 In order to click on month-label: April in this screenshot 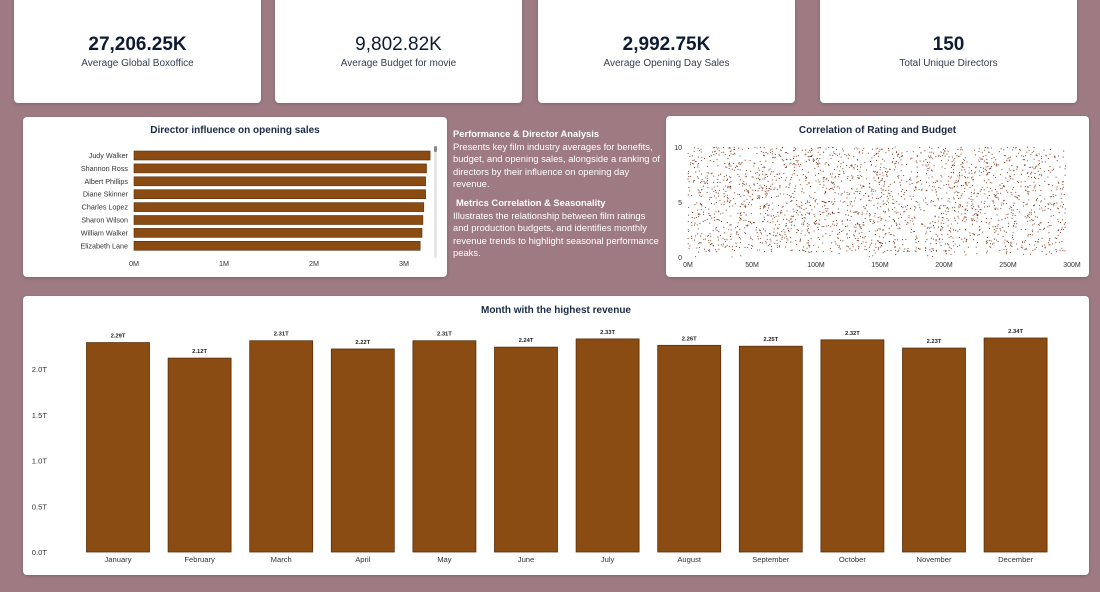, I will do `click(363, 559)`.